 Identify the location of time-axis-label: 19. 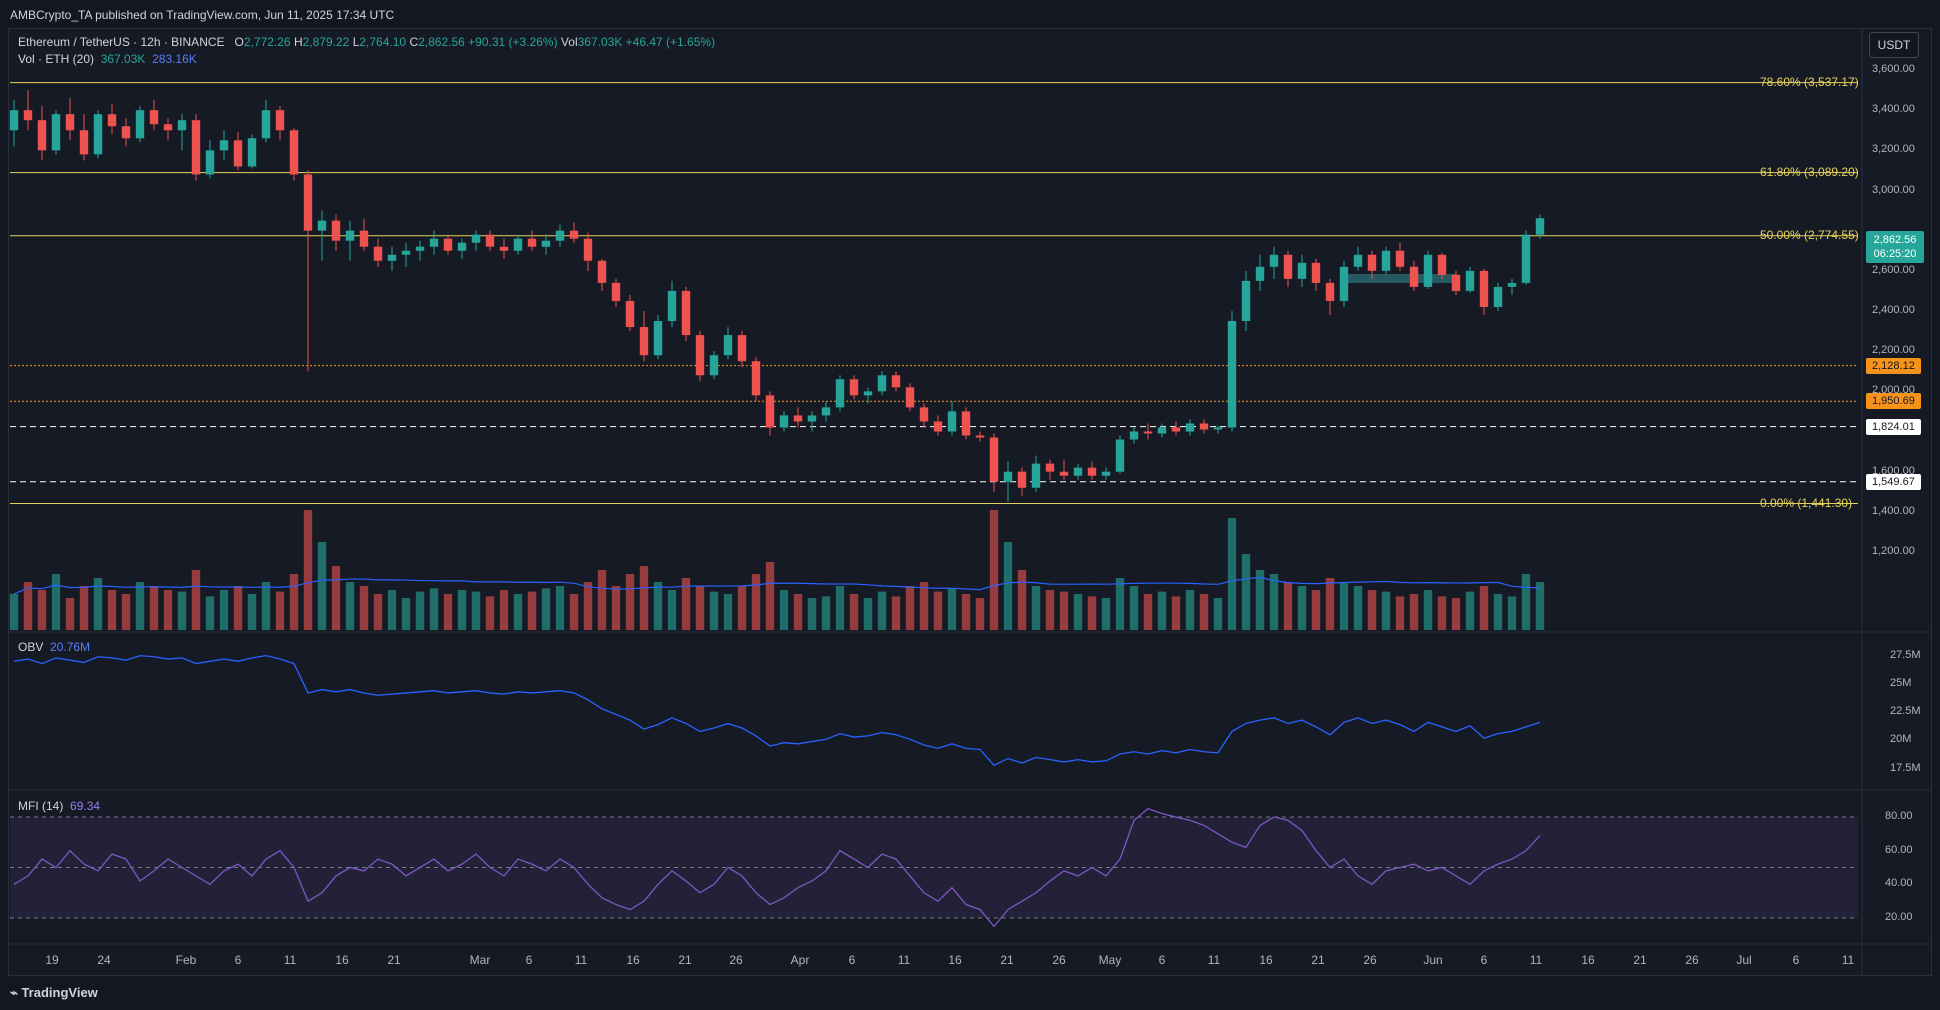
(52, 960).